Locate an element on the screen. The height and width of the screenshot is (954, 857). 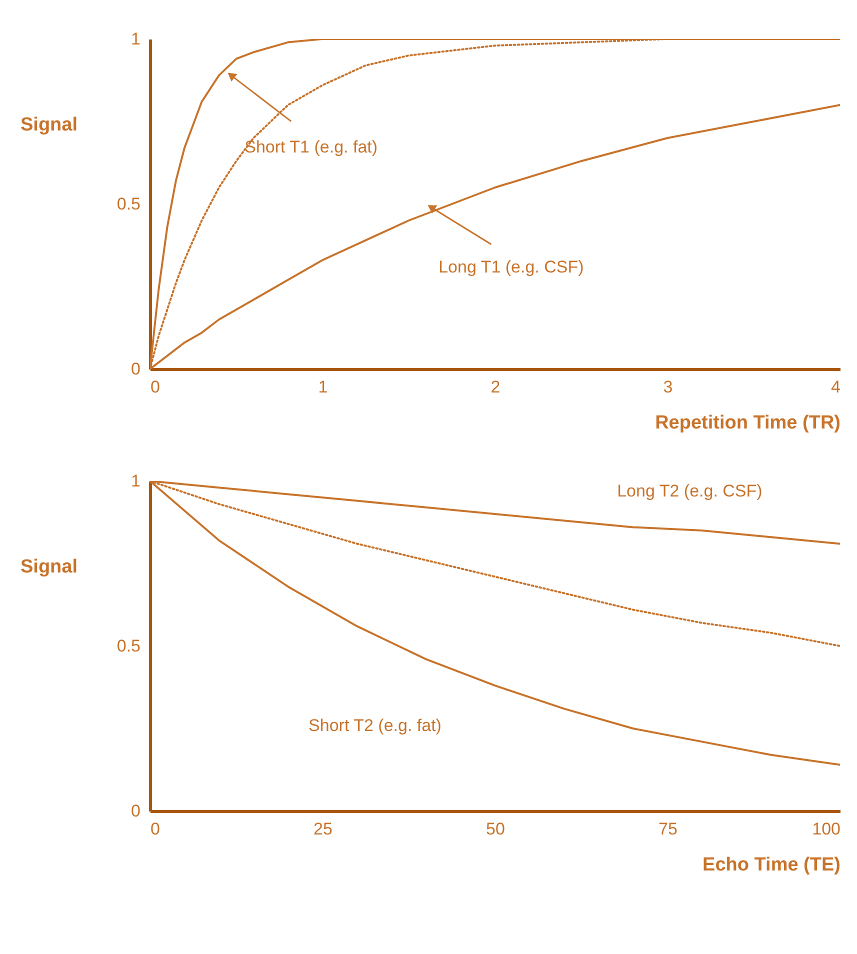
x-tick-label: 50 is located at coordinates (495, 829).